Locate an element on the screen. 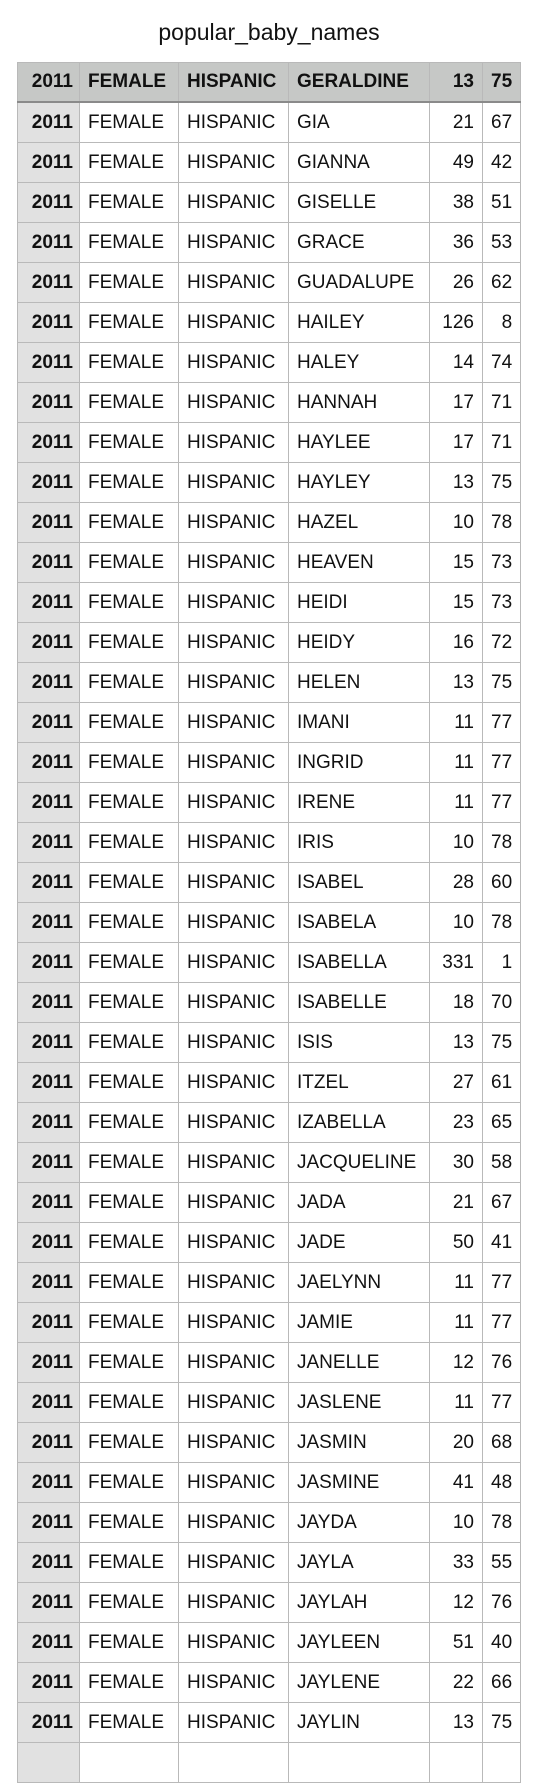 Image resolution: width=538 pixels, height=1783 pixels. table-row: 2011 FEMALE HISPANIC JASLENE 11 77 is located at coordinates (269, 1402).